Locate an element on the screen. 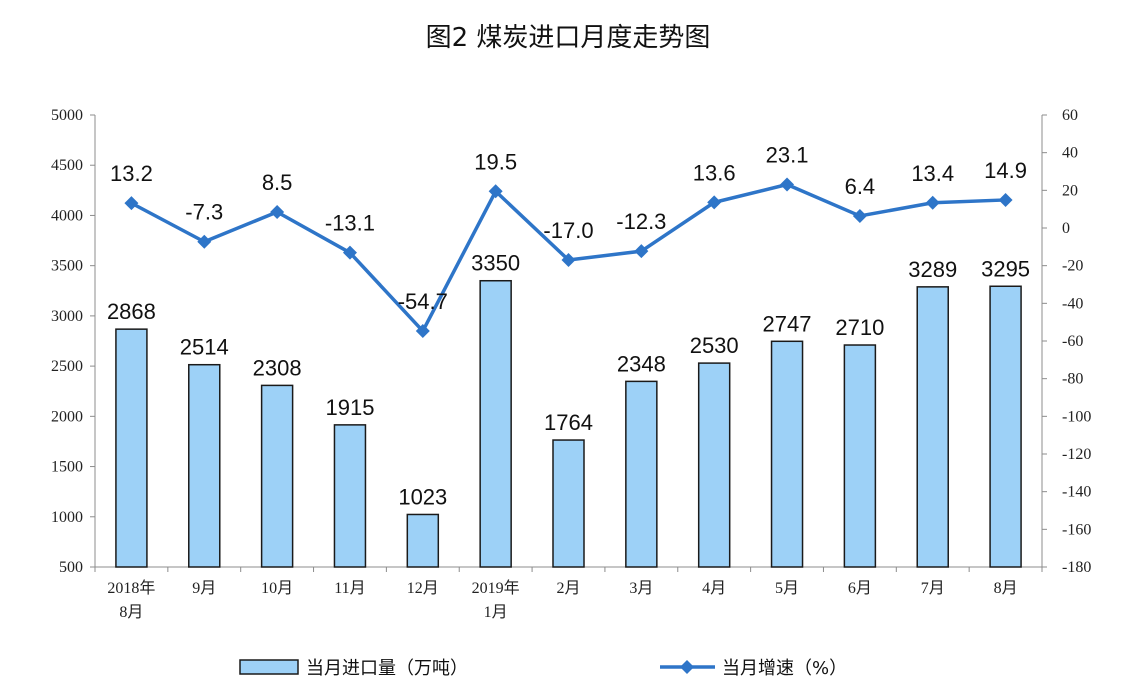 This screenshot has height=699, width=1136. x-tick-label: 3月 is located at coordinates (641, 588).